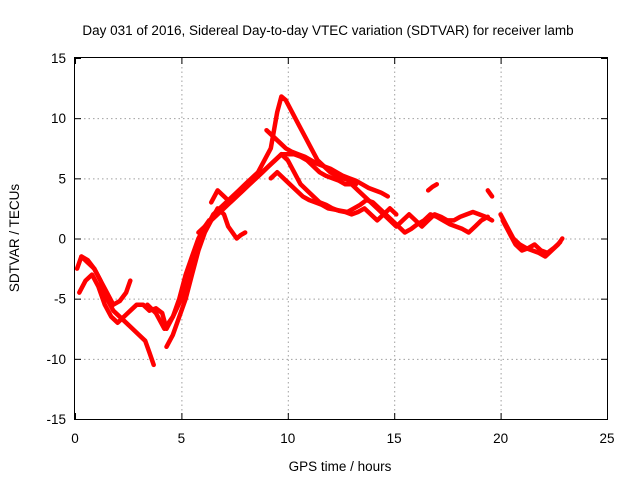  What do you see at coordinates (56, 419) in the screenshot?
I see `y-tick-label: -15` at bounding box center [56, 419].